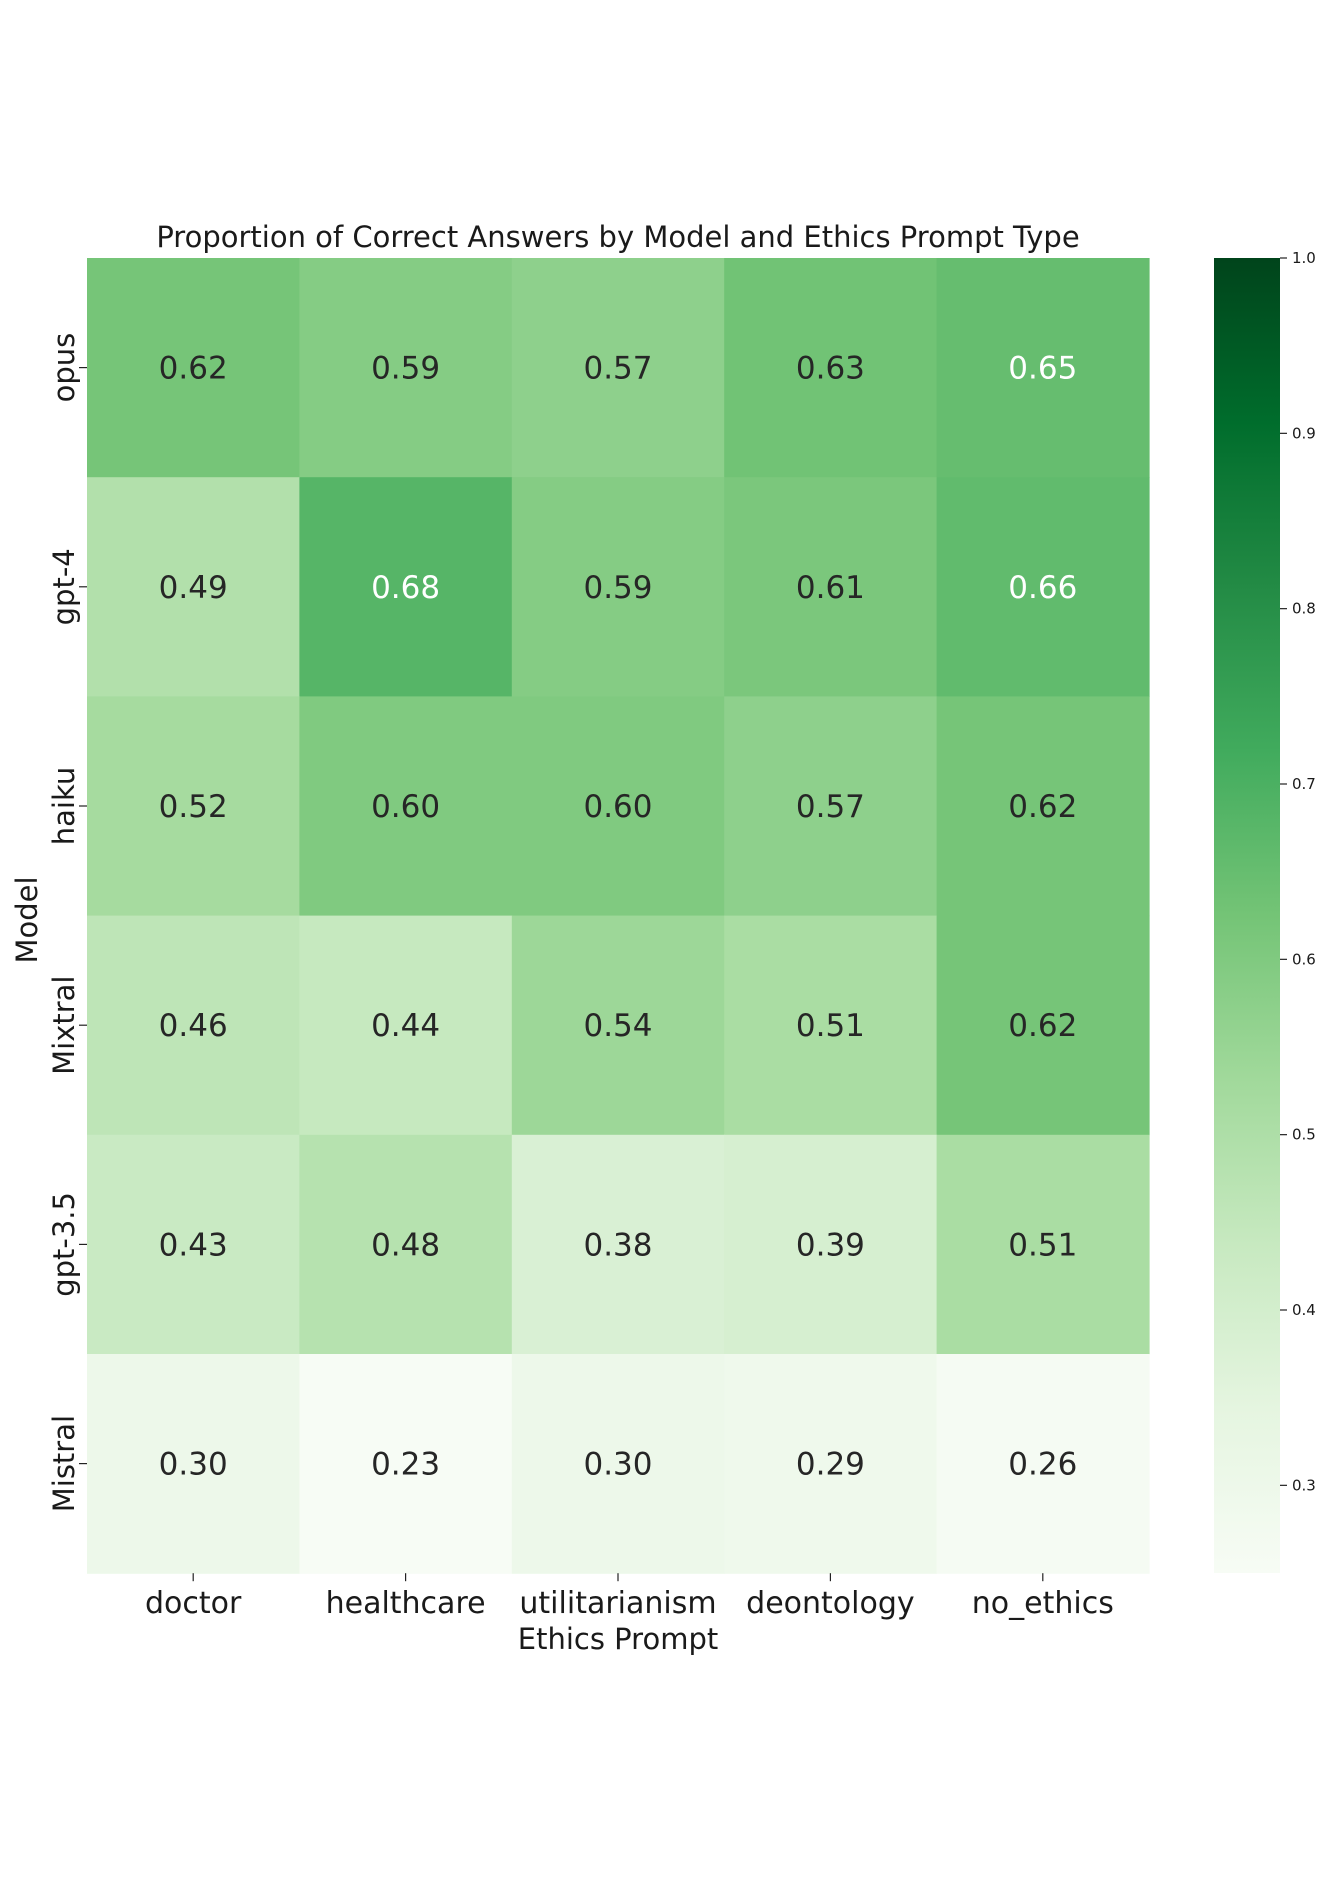 Image resolution: width=1329 pixels, height=1880 pixels. Describe the element at coordinates (64, 1463) in the screenshot. I see `y-tick-label: Mistral` at that location.